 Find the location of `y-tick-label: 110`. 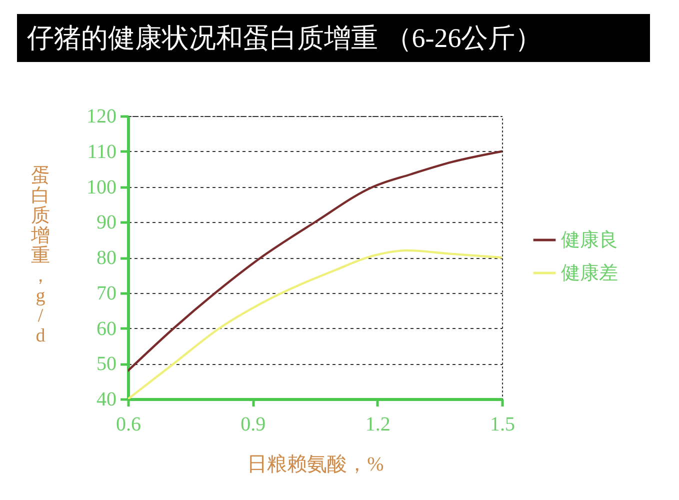

y-tick-label: 110 is located at coordinates (101, 151).